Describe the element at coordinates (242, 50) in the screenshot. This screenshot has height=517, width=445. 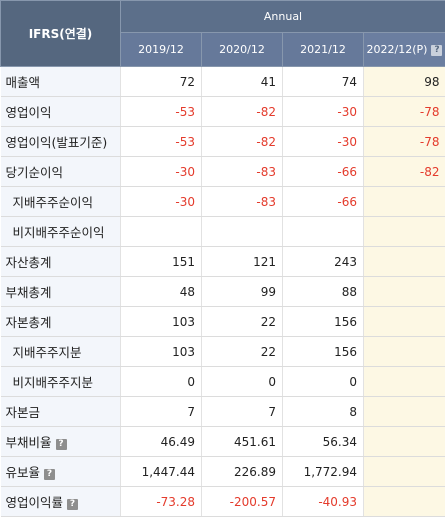
I see `period-header: 2020/12` at that location.